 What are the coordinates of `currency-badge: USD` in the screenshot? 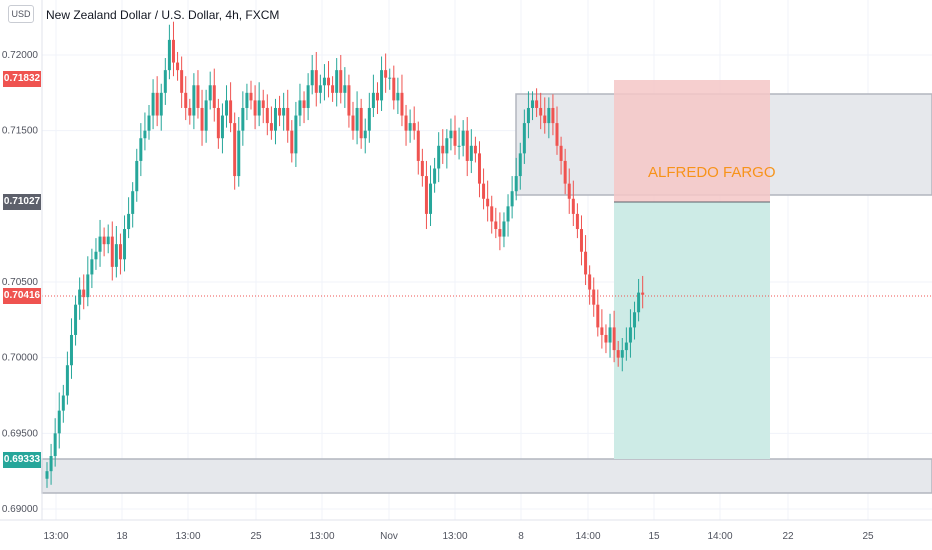 It's located at (21, 14).